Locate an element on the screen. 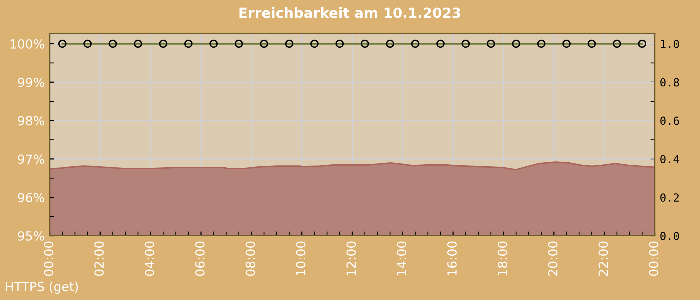 Image resolution: width=700 pixels, height=300 pixels. x-tick-label: 08:00 is located at coordinates (251, 259).